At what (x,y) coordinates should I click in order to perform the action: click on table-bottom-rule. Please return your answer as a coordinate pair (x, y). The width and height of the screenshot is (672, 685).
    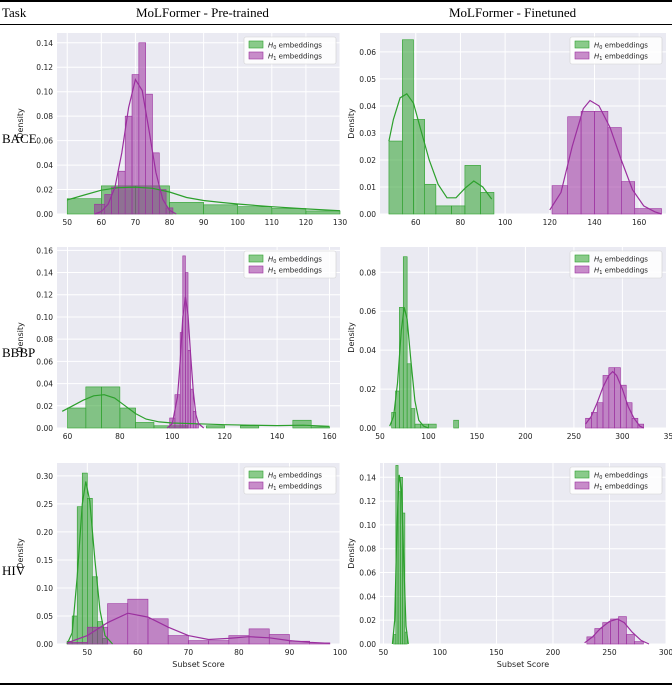
    Looking at the image, I should click on (336, 684).